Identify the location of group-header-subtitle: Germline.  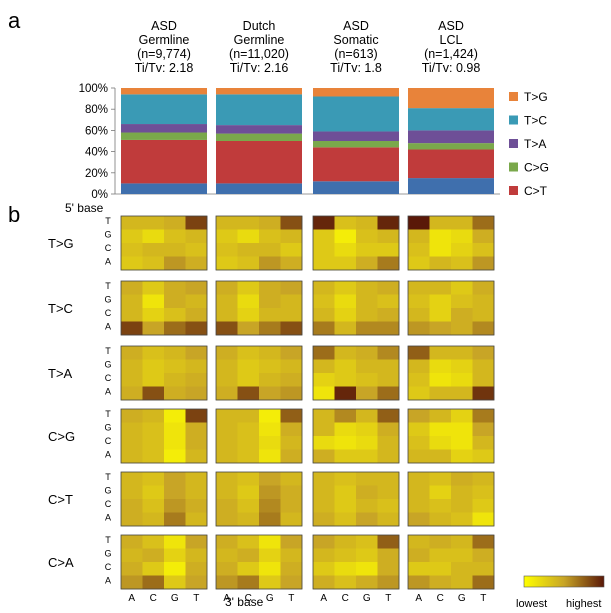
(259, 40).